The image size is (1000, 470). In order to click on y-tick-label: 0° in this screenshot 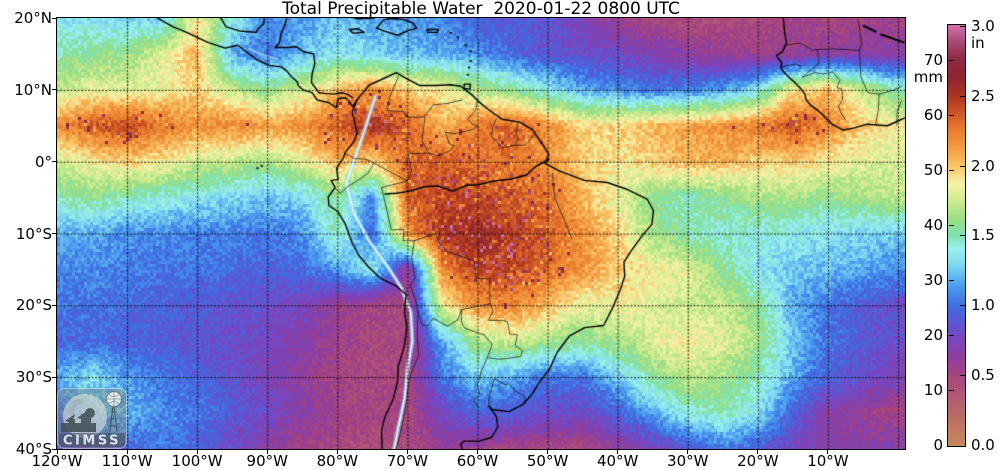, I will do `click(43, 161)`.